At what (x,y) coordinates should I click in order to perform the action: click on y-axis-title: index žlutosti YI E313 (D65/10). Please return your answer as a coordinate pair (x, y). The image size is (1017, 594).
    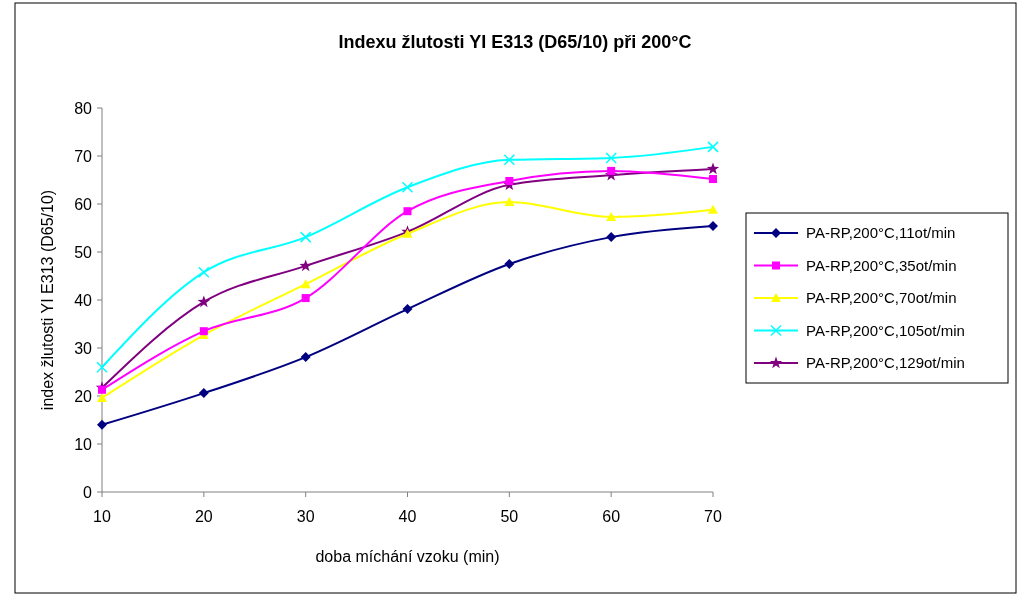
    Looking at the image, I should click on (47, 300).